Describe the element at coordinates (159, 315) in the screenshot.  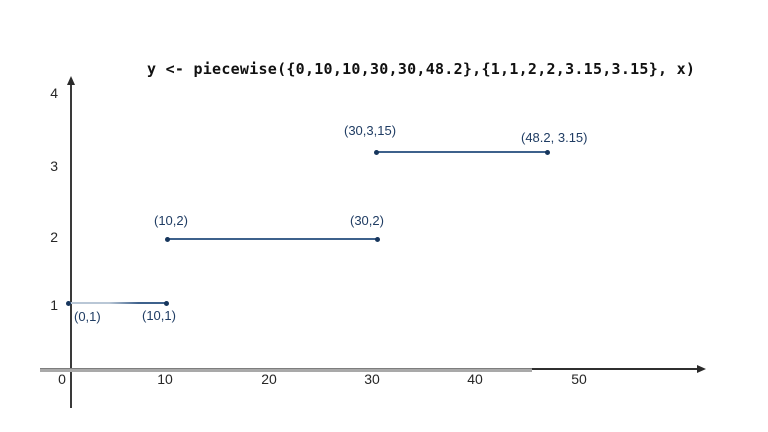
I see `point-label: (10,1)` at that location.